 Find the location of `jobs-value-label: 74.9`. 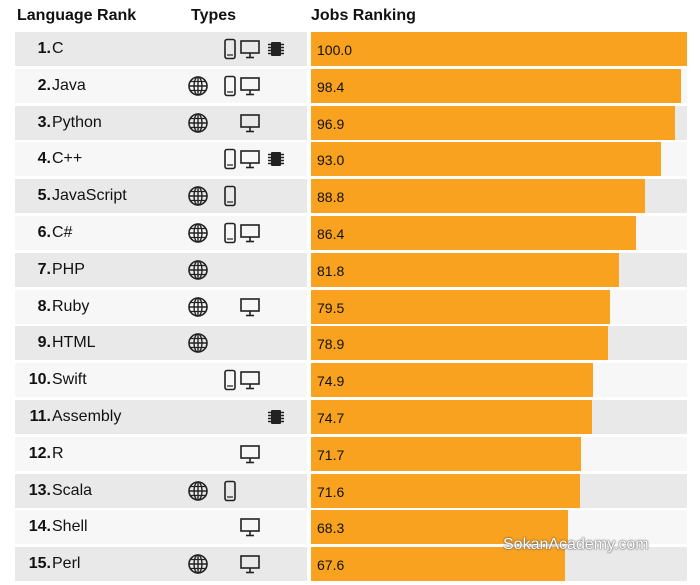

jobs-value-label: 74.9 is located at coordinates (331, 381).